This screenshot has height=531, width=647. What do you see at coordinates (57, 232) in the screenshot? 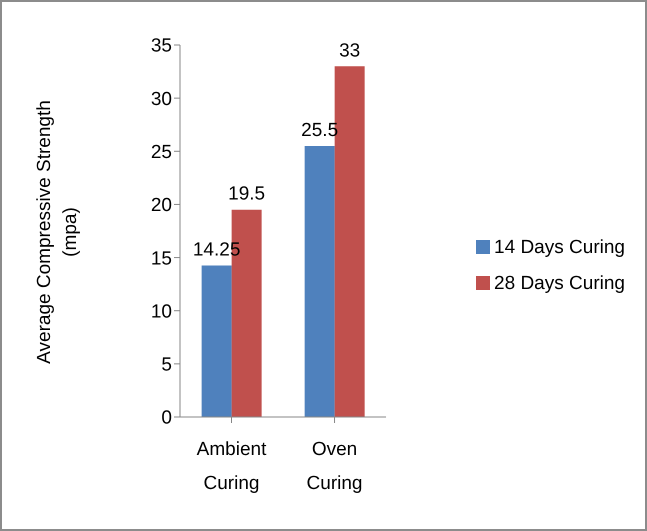
I see `y-axis-title: Average Compressive Strength (mpa)` at bounding box center [57, 232].